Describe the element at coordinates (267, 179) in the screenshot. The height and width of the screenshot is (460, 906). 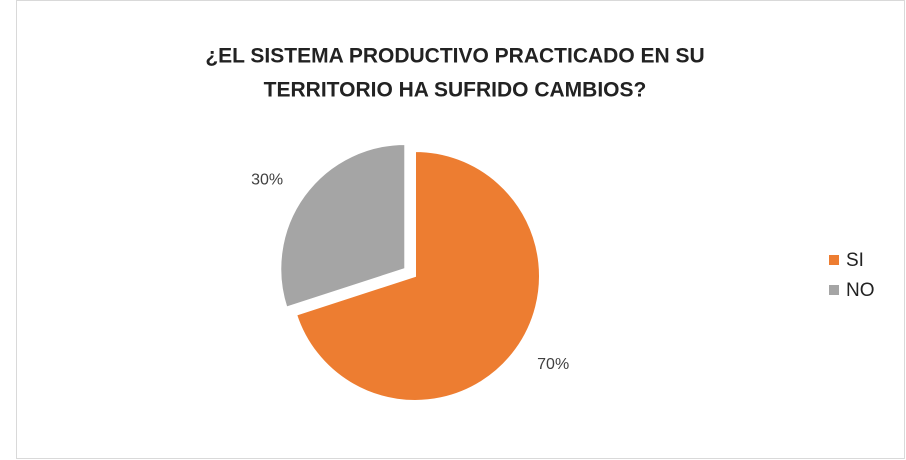
I see `data-label: 30%` at that location.